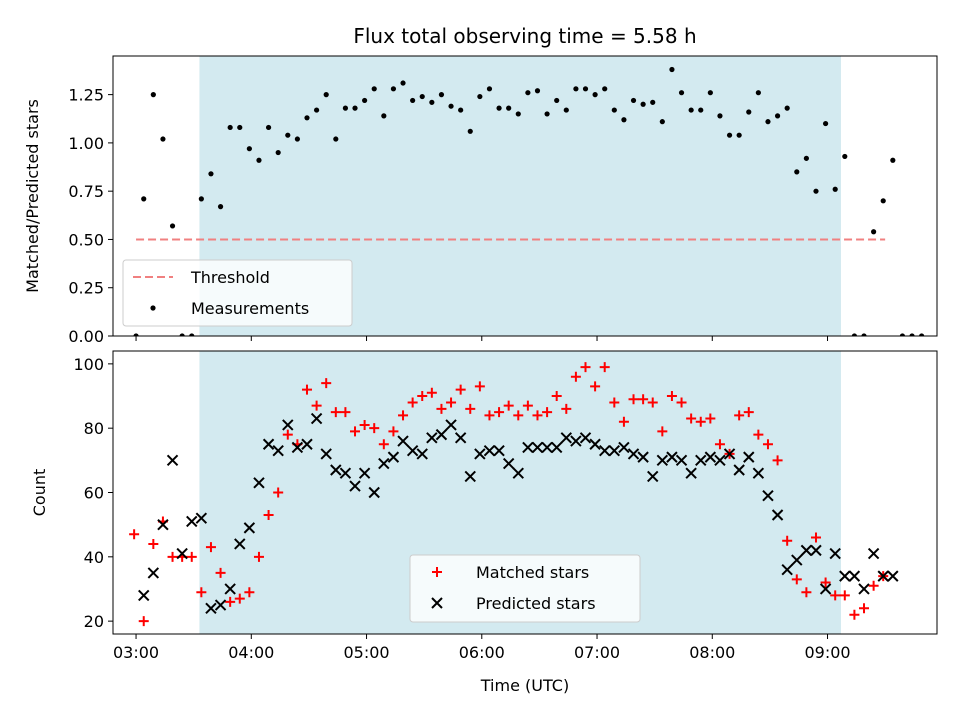 The height and width of the screenshot is (720, 960). I want to click on x-tick-label: 08:00, so click(712, 652).